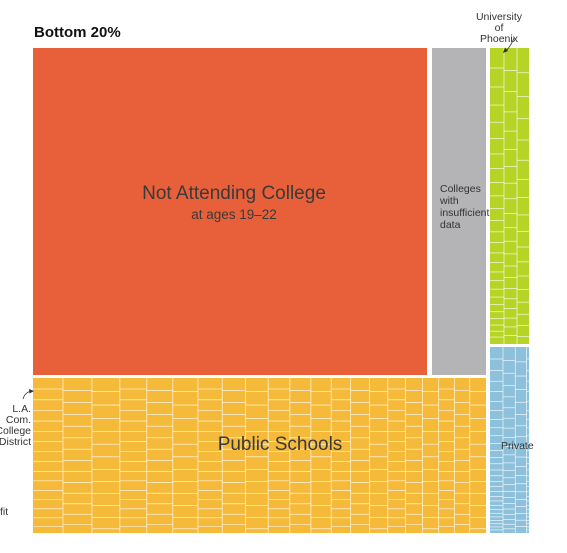  I want to click on not-attending-sublabel: at ages 19–22, so click(234, 214).